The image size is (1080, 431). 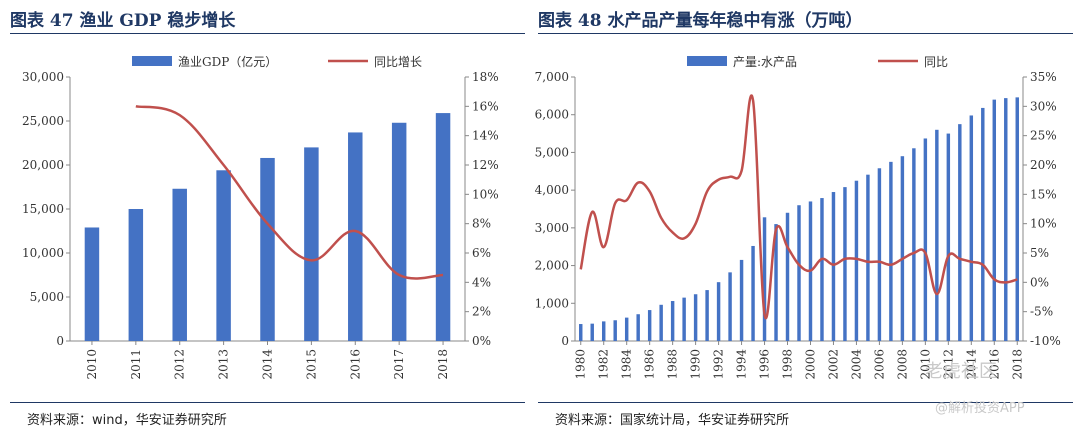 What do you see at coordinates (552, 266) in the screenshot?
I see `y-left-tick-label: 2,000` at bounding box center [552, 266].